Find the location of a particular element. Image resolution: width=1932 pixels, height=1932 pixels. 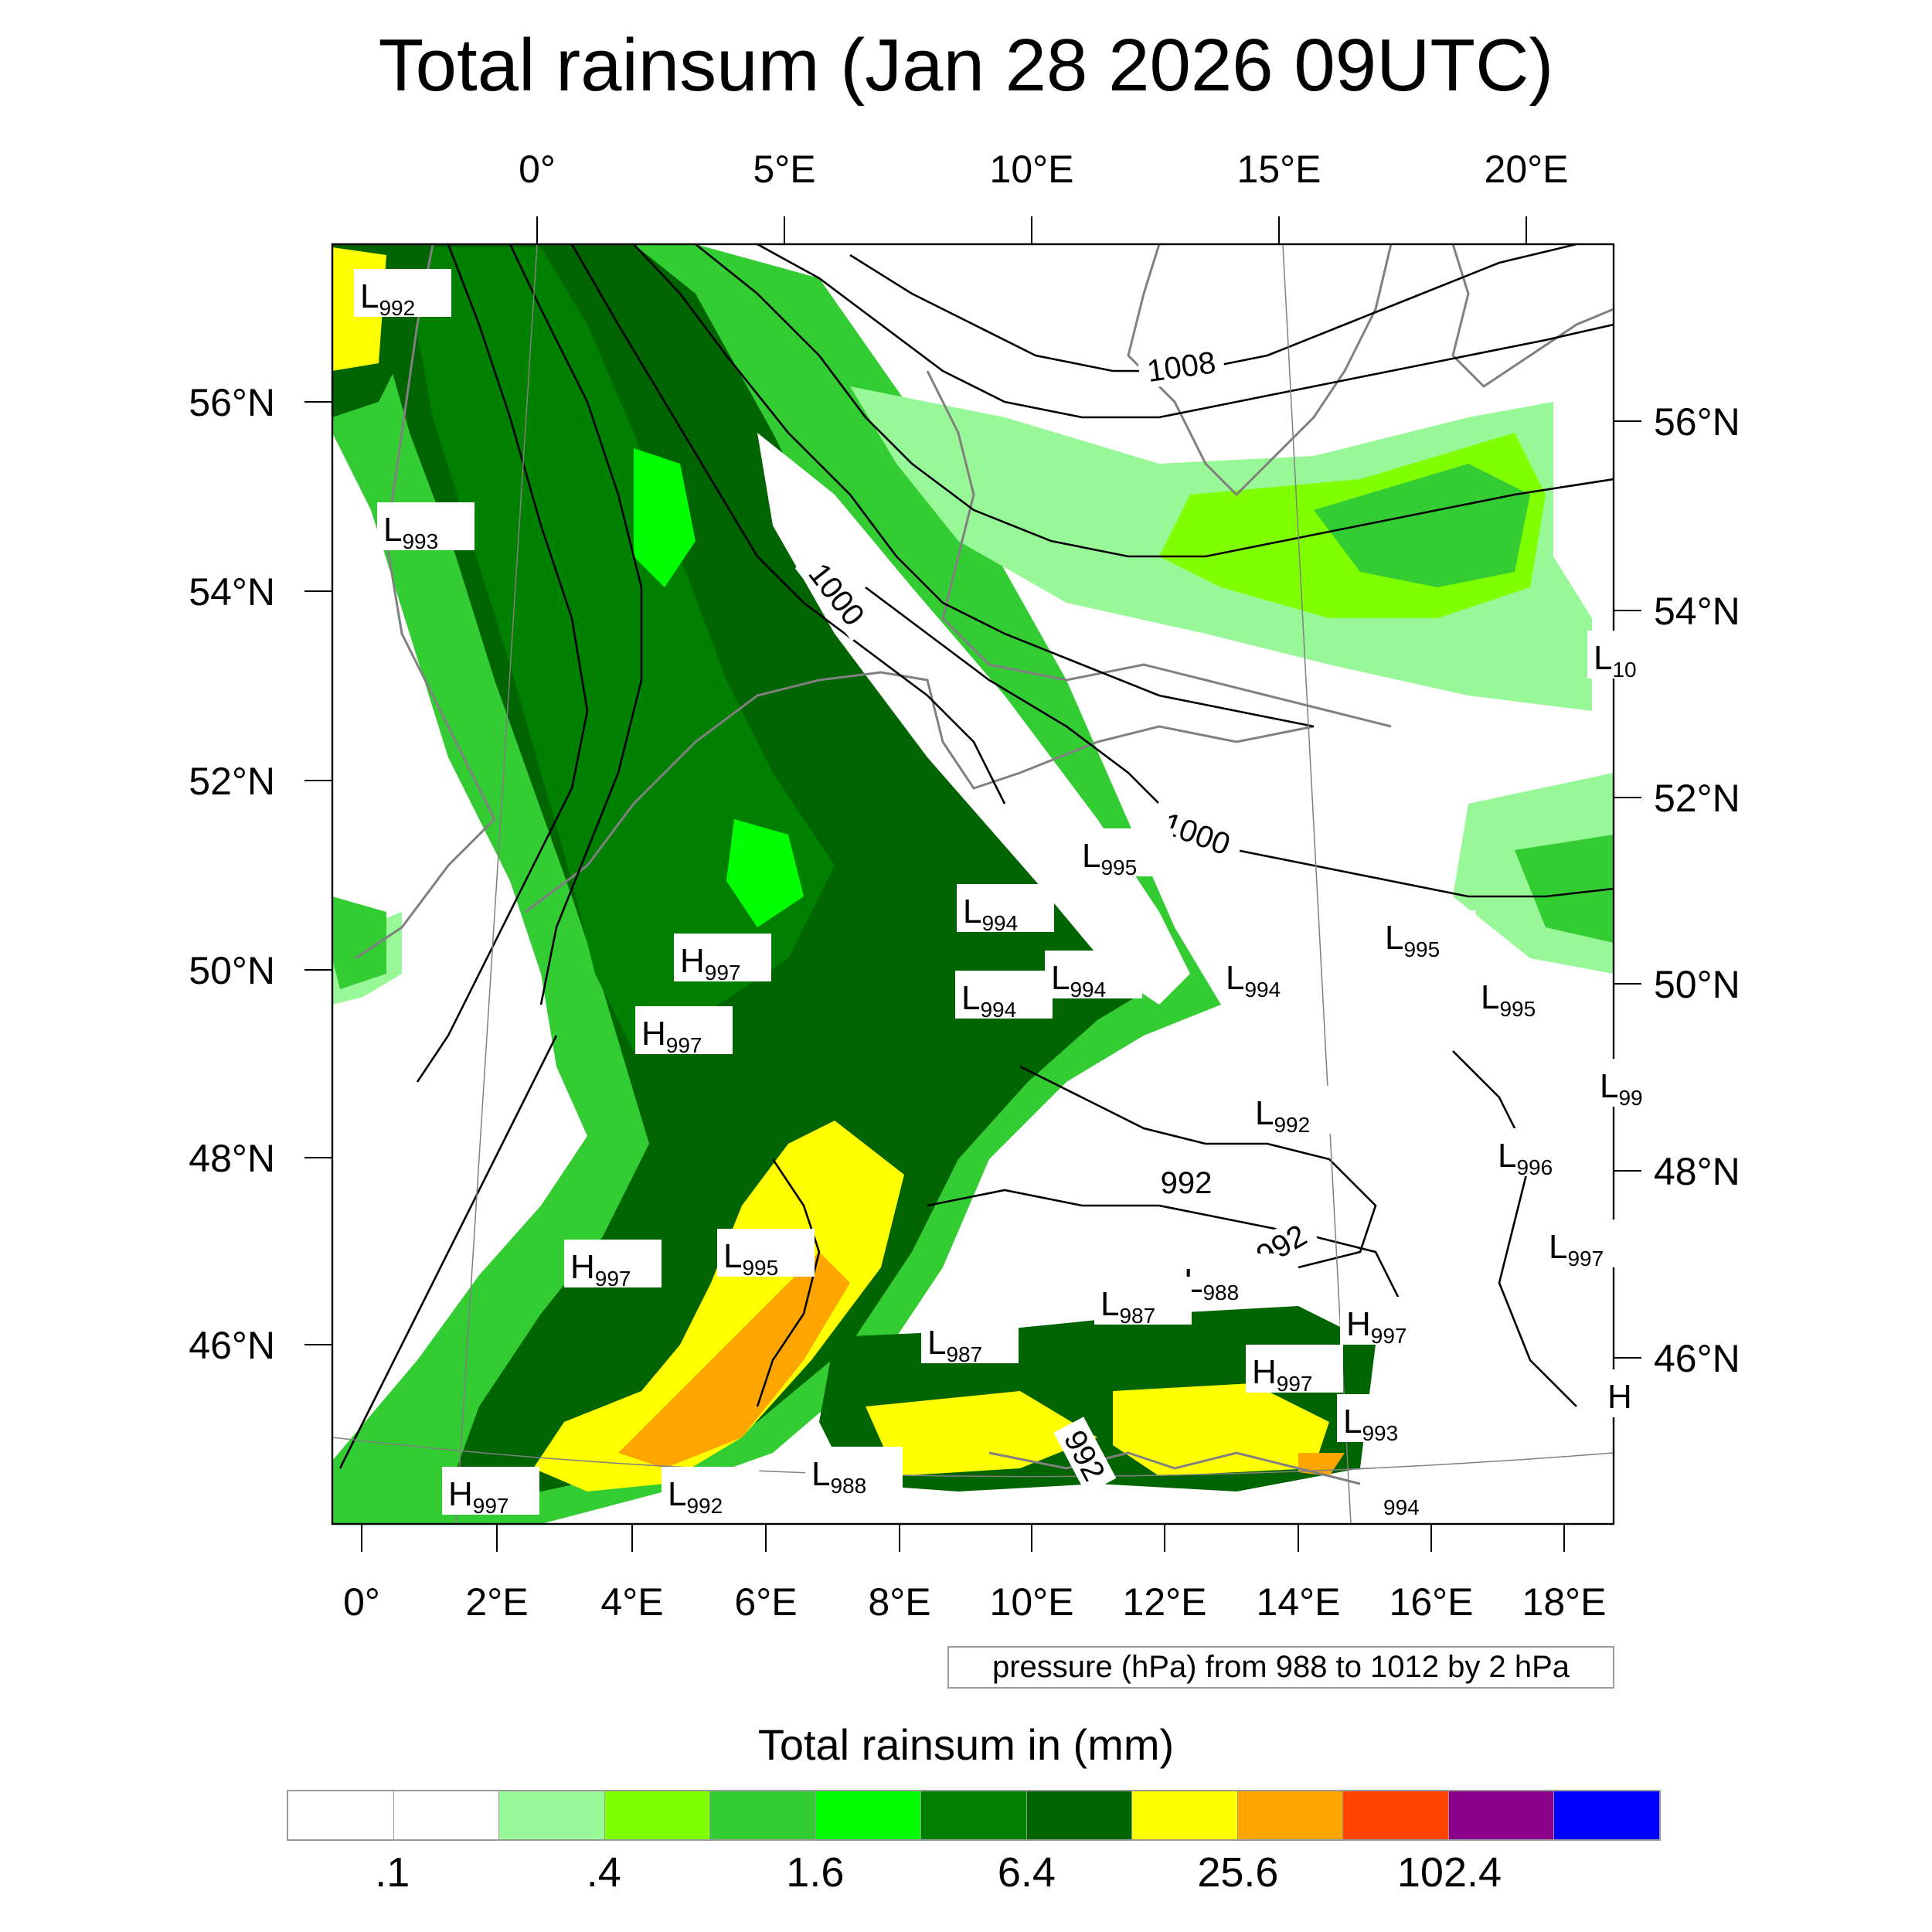

svg-text: L988 is located at coordinates (1212, 1283).